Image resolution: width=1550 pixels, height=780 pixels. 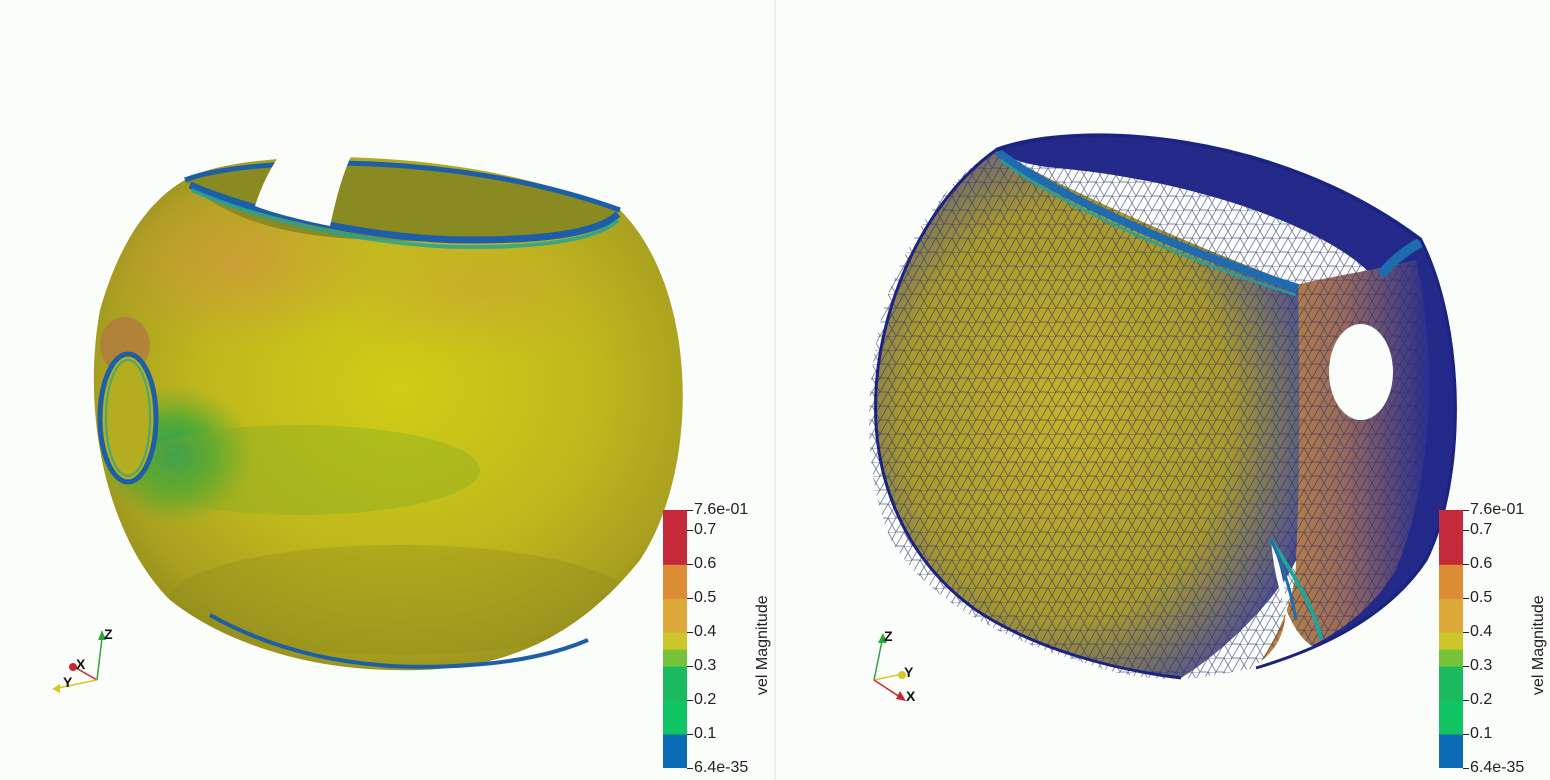 What do you see at coordinates (1538, 645) in the screenshot?
I see `scalar-bar-title-right: vel Magnitude` at bounding box center [1538, 645].